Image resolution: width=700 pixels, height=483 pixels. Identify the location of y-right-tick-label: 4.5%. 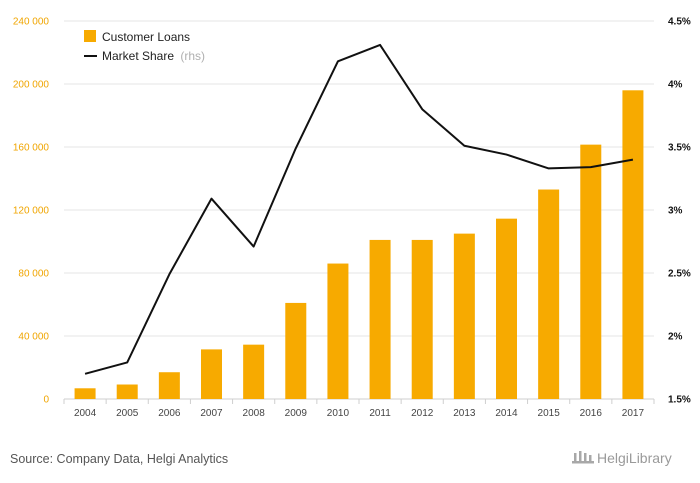
(679, 22).